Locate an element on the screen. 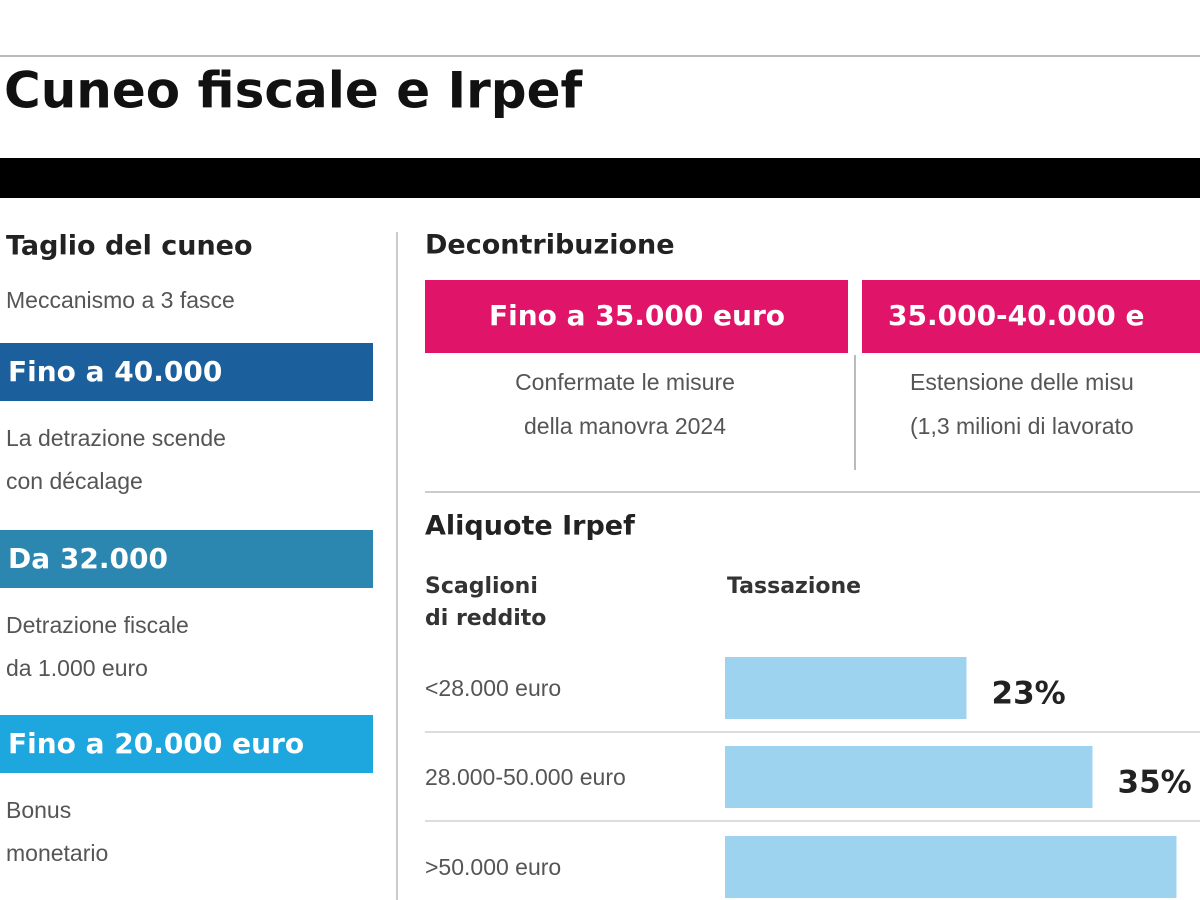 This screenshot has width=1200, height=900. box-text: (1,3 milioni di lavorato is located at coordinates (1022, 426).